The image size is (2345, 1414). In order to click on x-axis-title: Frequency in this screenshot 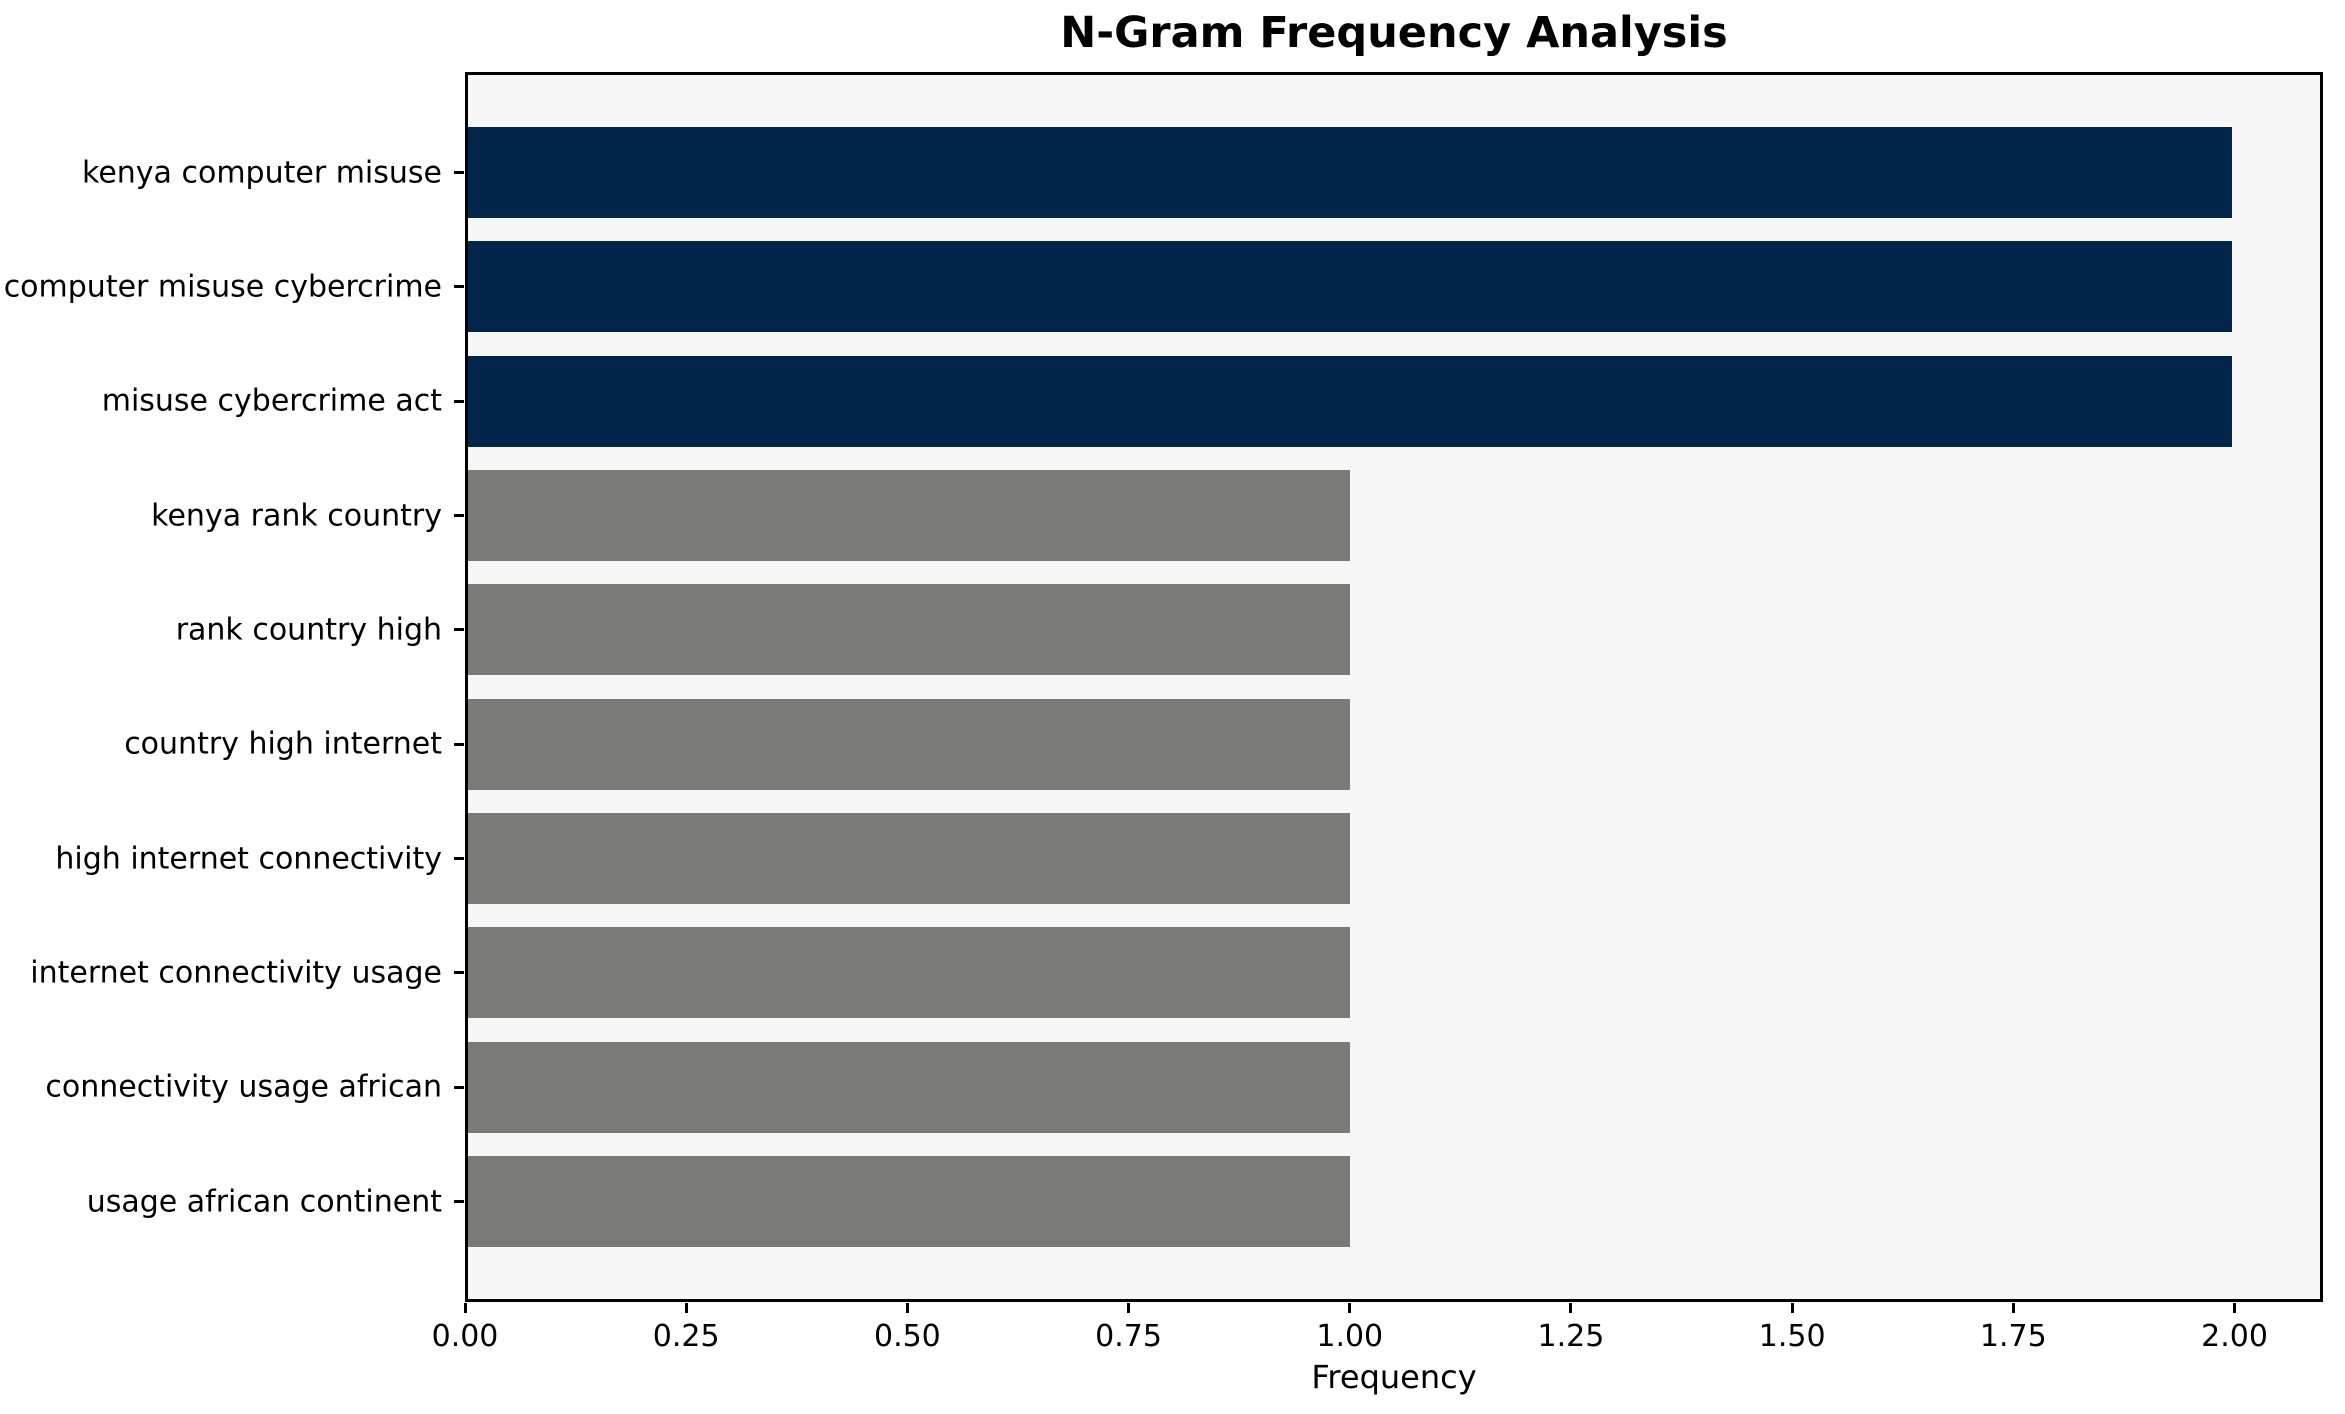, I will do `click(1394, 1377)`.